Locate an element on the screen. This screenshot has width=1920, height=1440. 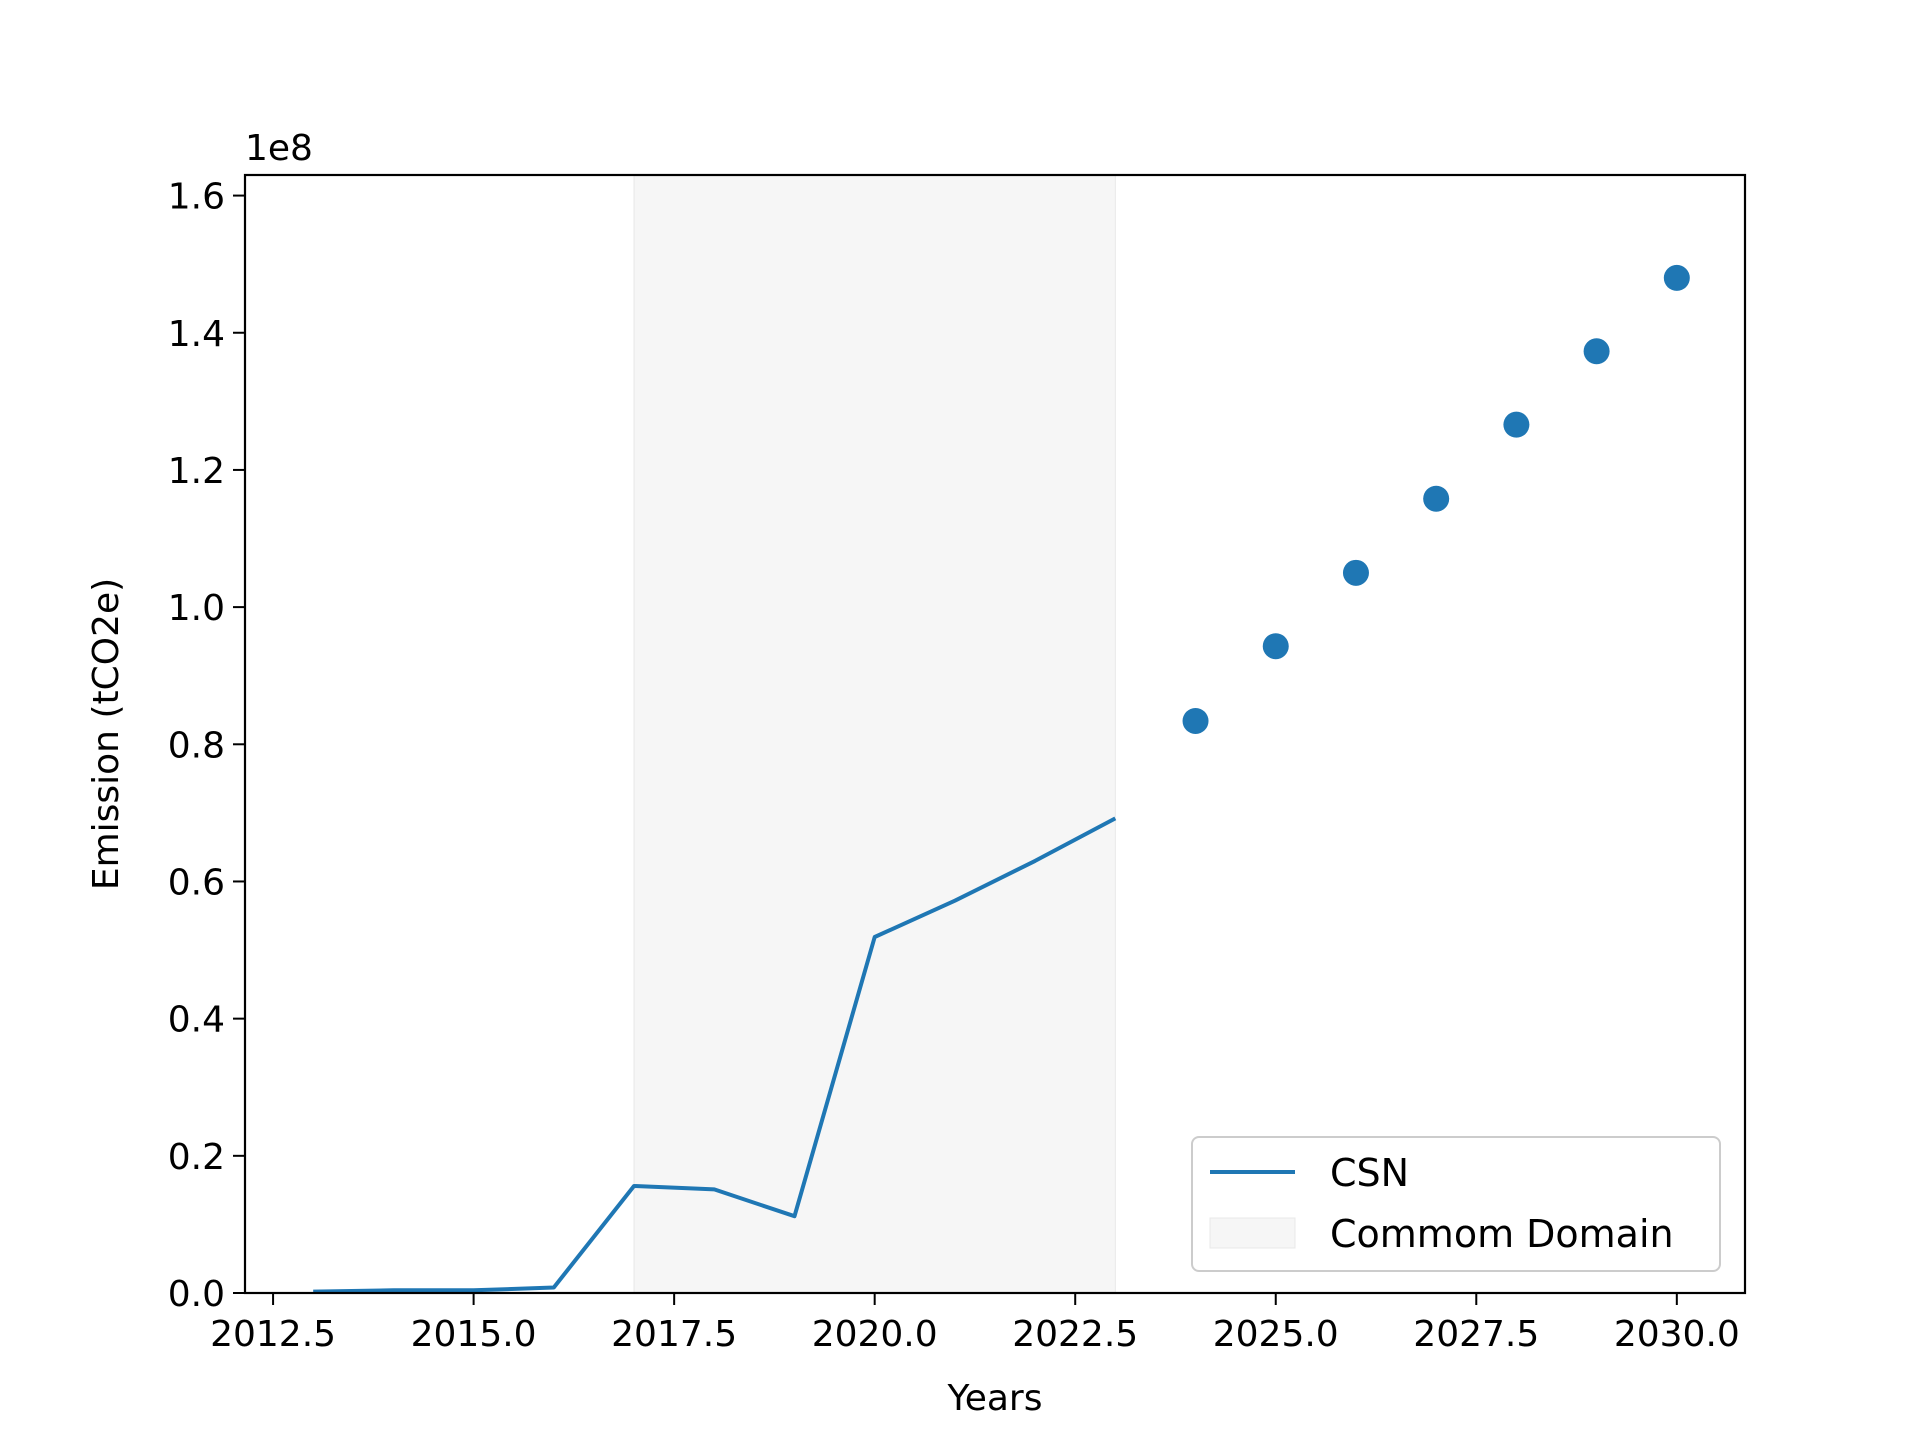
x-tick-label: 2015.0 is located at coordinates (474, 1334).